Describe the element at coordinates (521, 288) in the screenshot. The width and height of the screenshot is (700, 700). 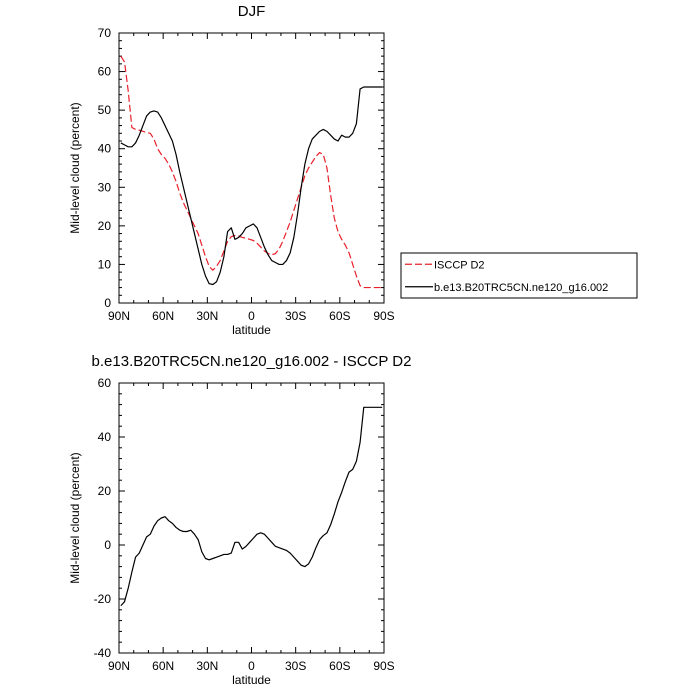
I see `legend-entry-2: b.e13.B20TRC5CN.ne120_g16.002` at that location.